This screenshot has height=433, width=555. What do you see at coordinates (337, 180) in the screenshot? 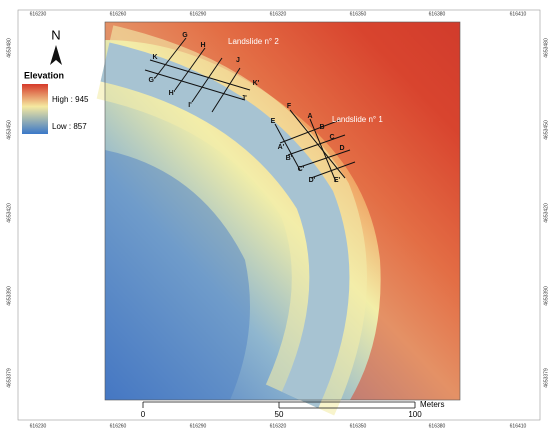
I see `profile-label: E'` at bounding box center [337, 180].